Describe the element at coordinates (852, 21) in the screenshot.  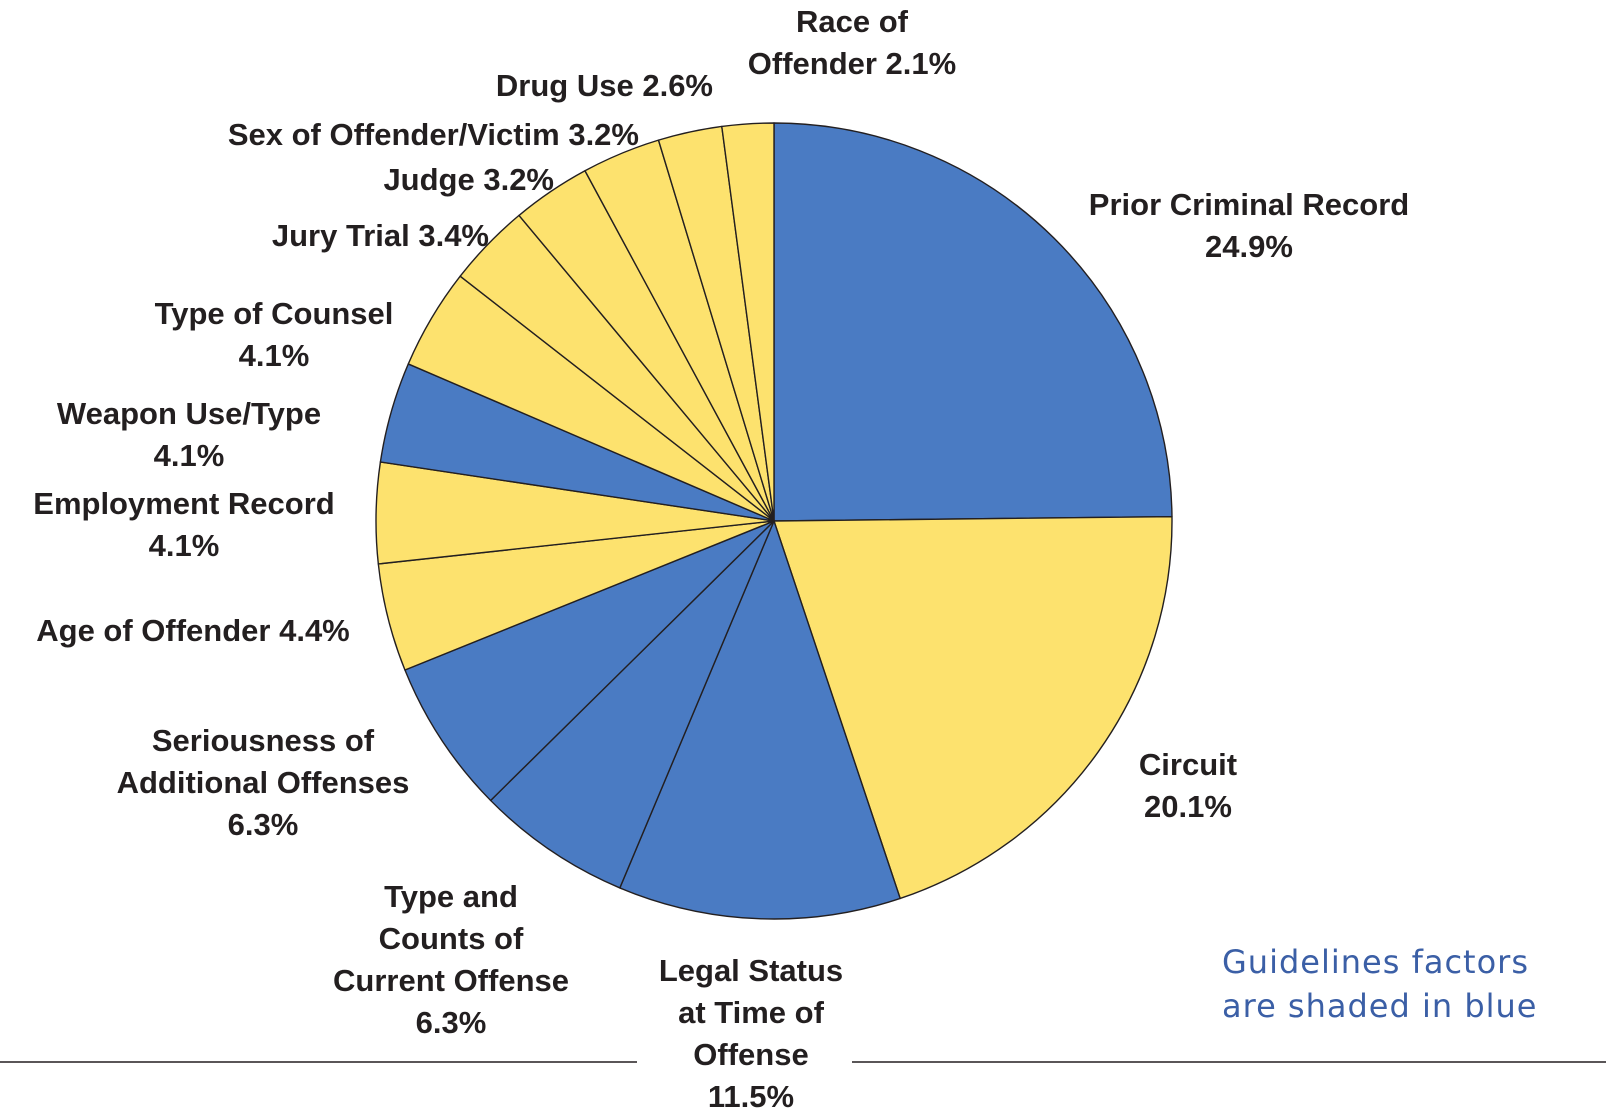
I see `slice-label-line: Race of` at that location.